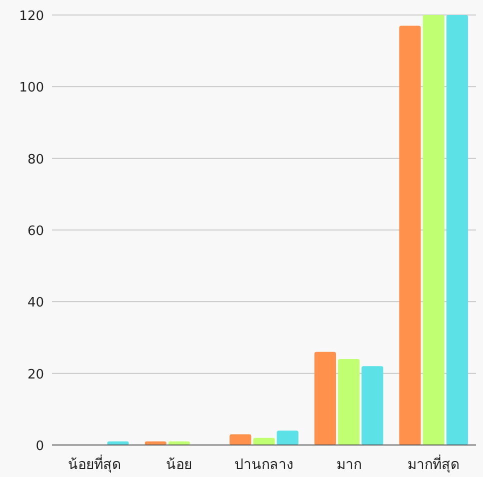 The image size is (483, 477). I want to click on x-tick-label: ปานกลาง, so click(264, 465).